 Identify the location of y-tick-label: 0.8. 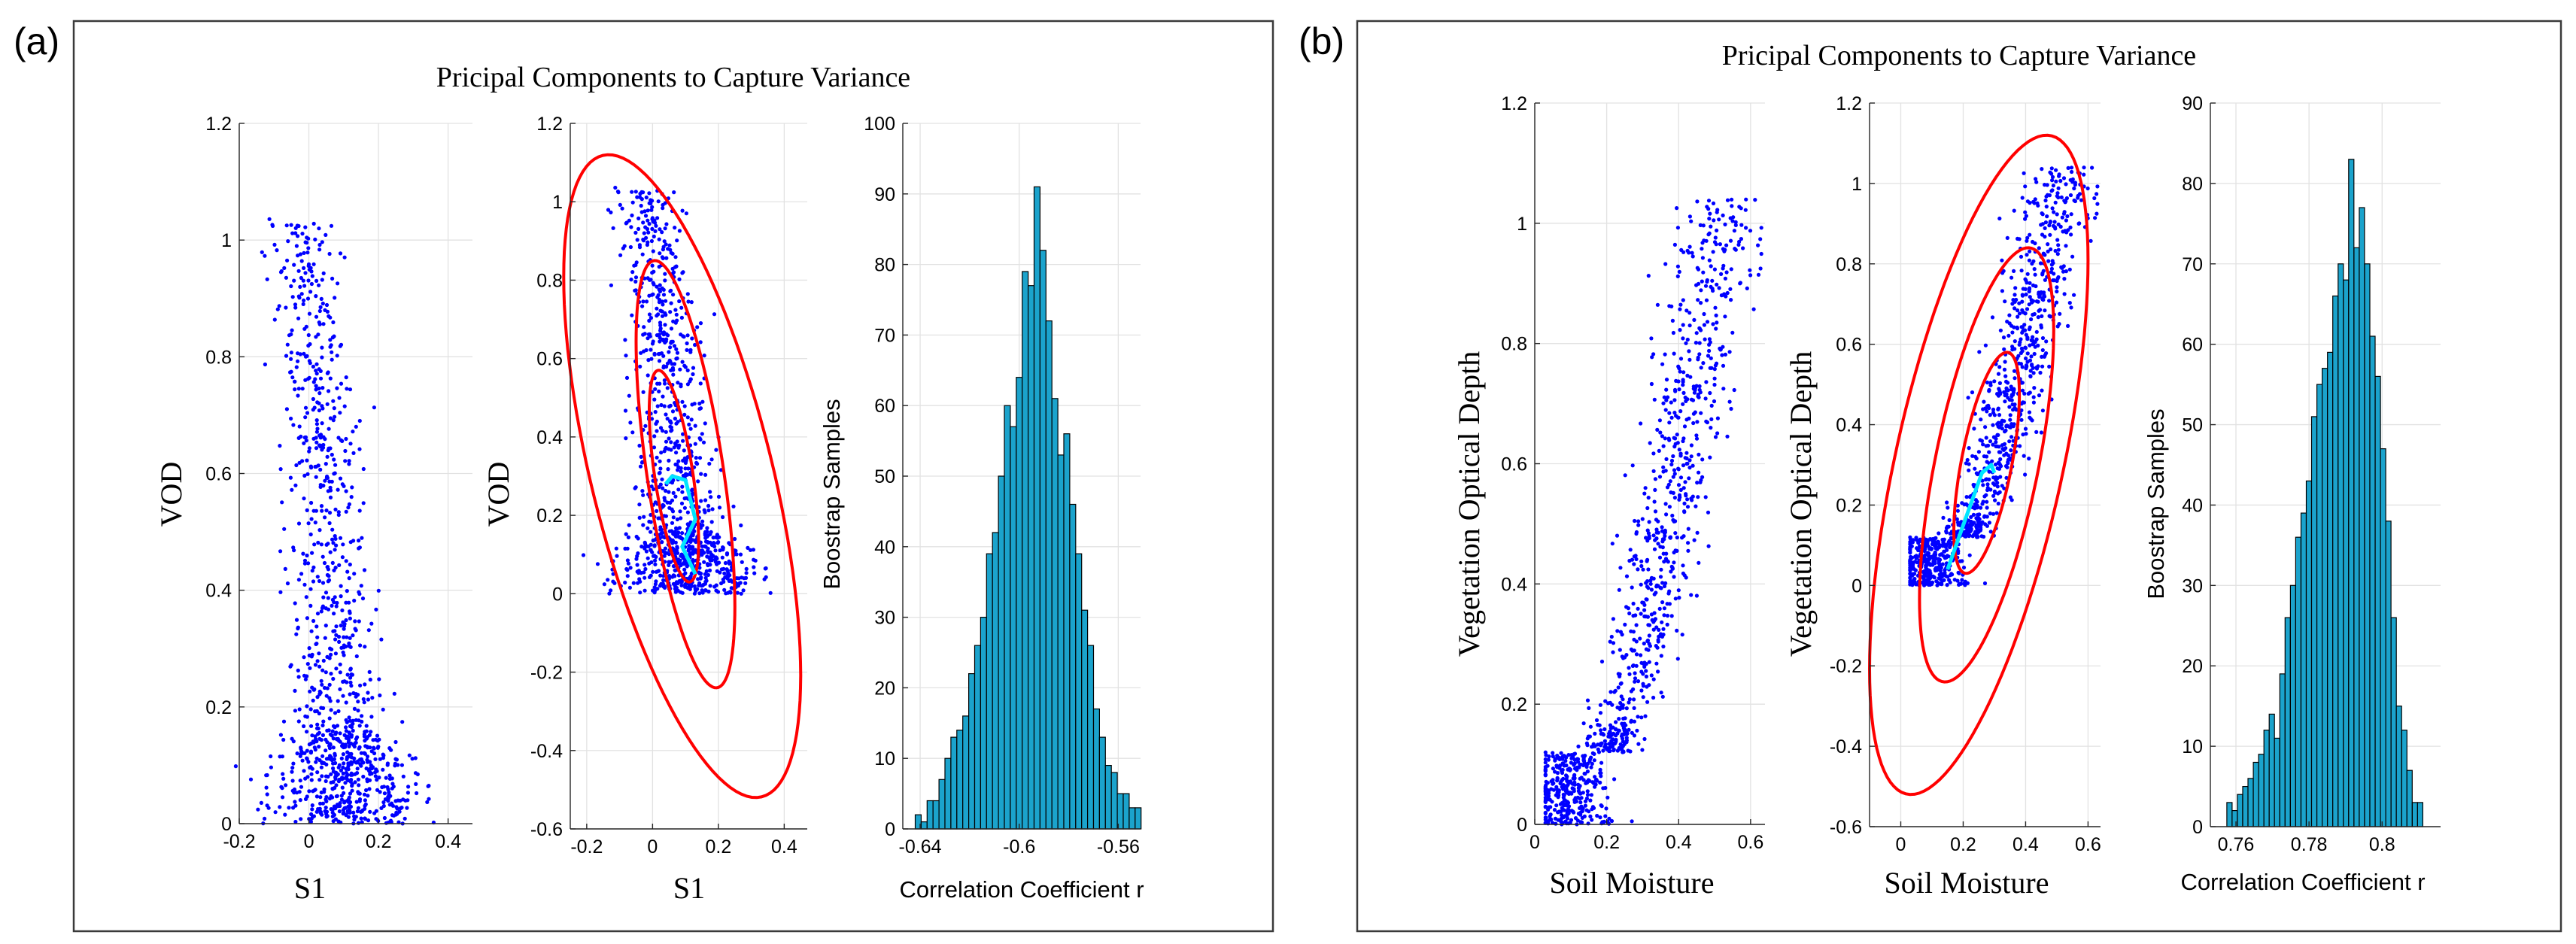
(219, 357).